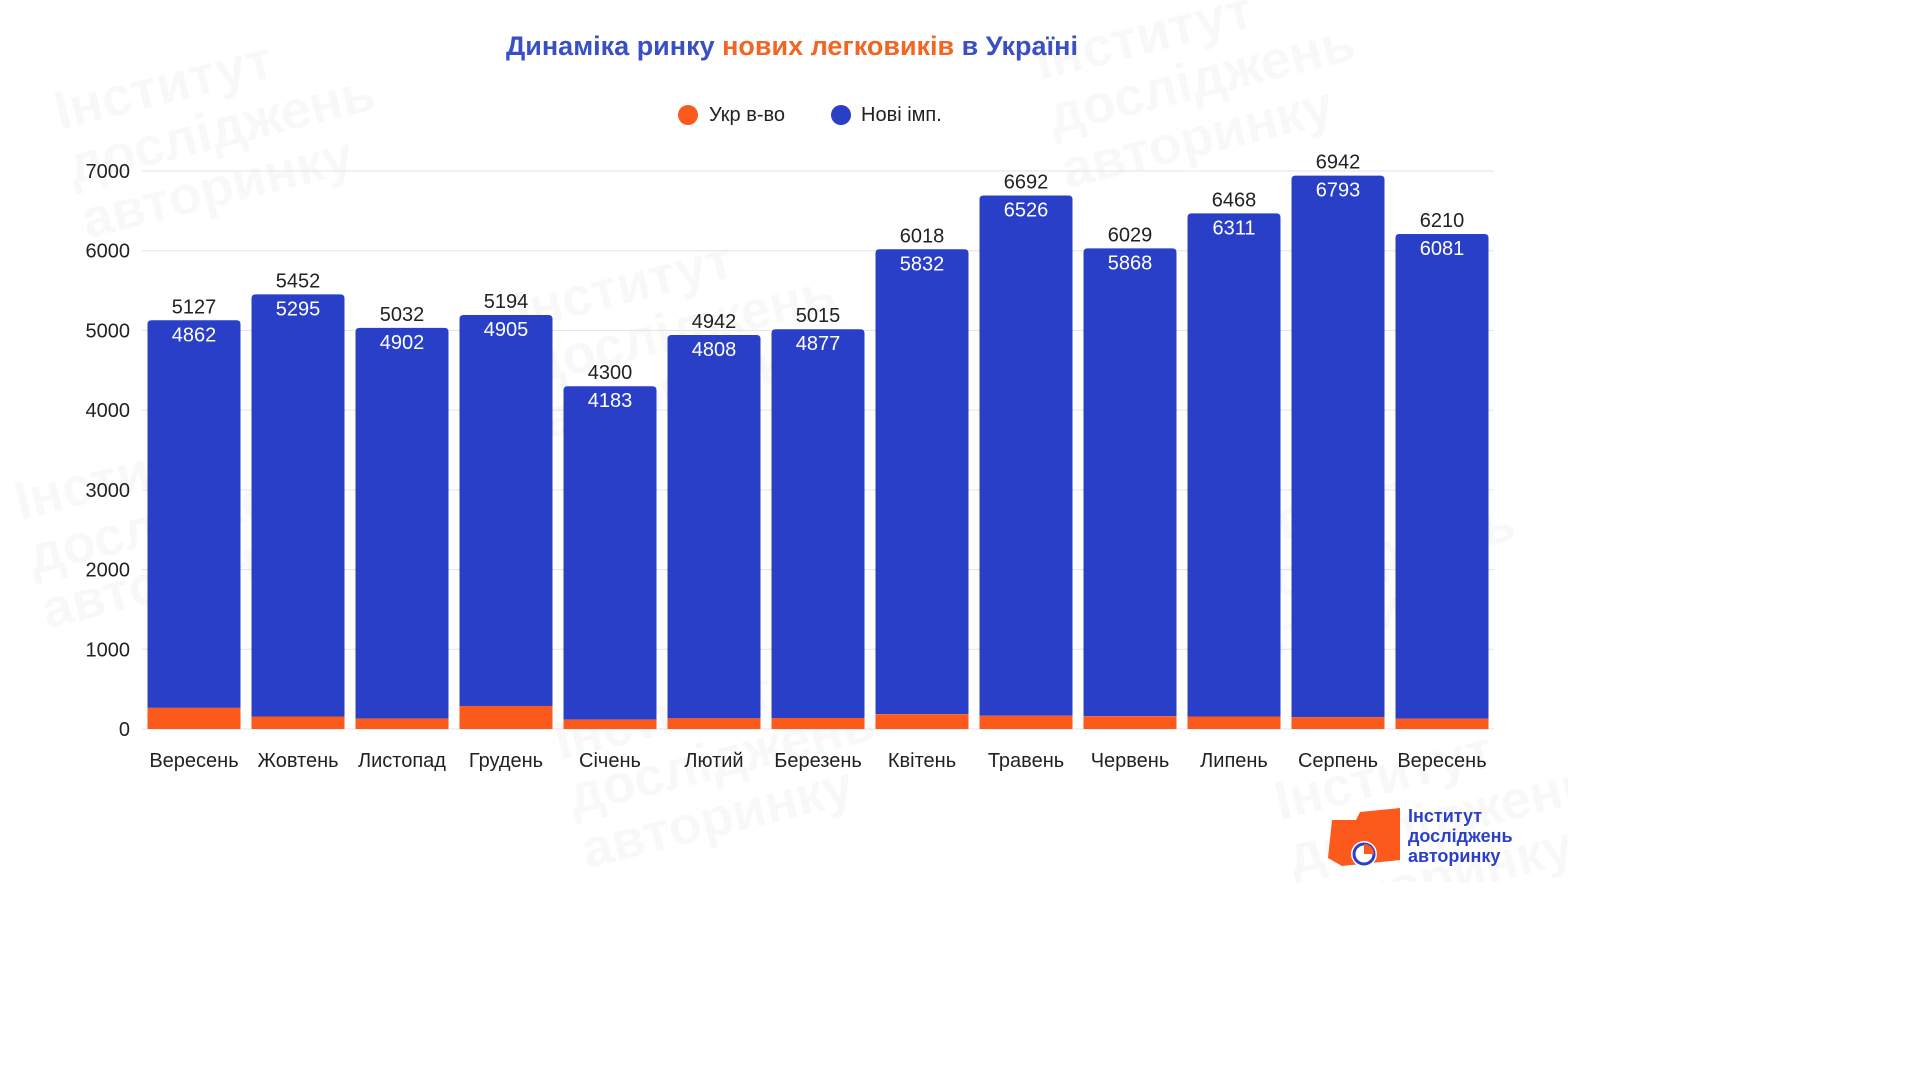 This screenshot has height=1080, width=1920. I want to click on y-tick-label: 4000, so click(108, 411).